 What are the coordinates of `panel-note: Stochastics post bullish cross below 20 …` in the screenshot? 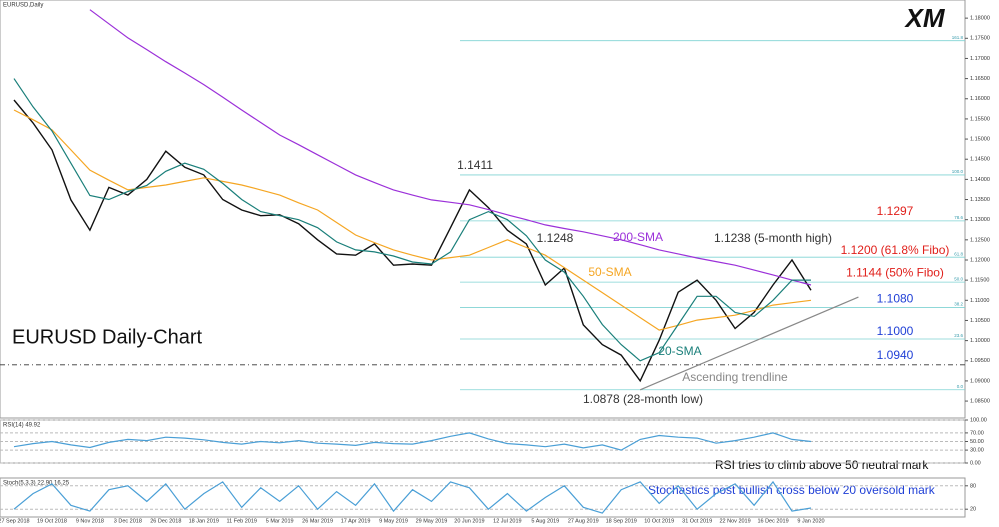 It's located at (792, 490).